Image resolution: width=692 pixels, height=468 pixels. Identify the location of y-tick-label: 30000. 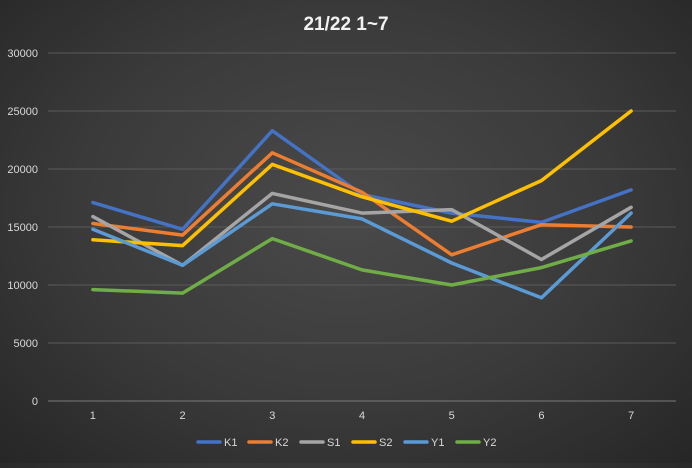
(22, 54).